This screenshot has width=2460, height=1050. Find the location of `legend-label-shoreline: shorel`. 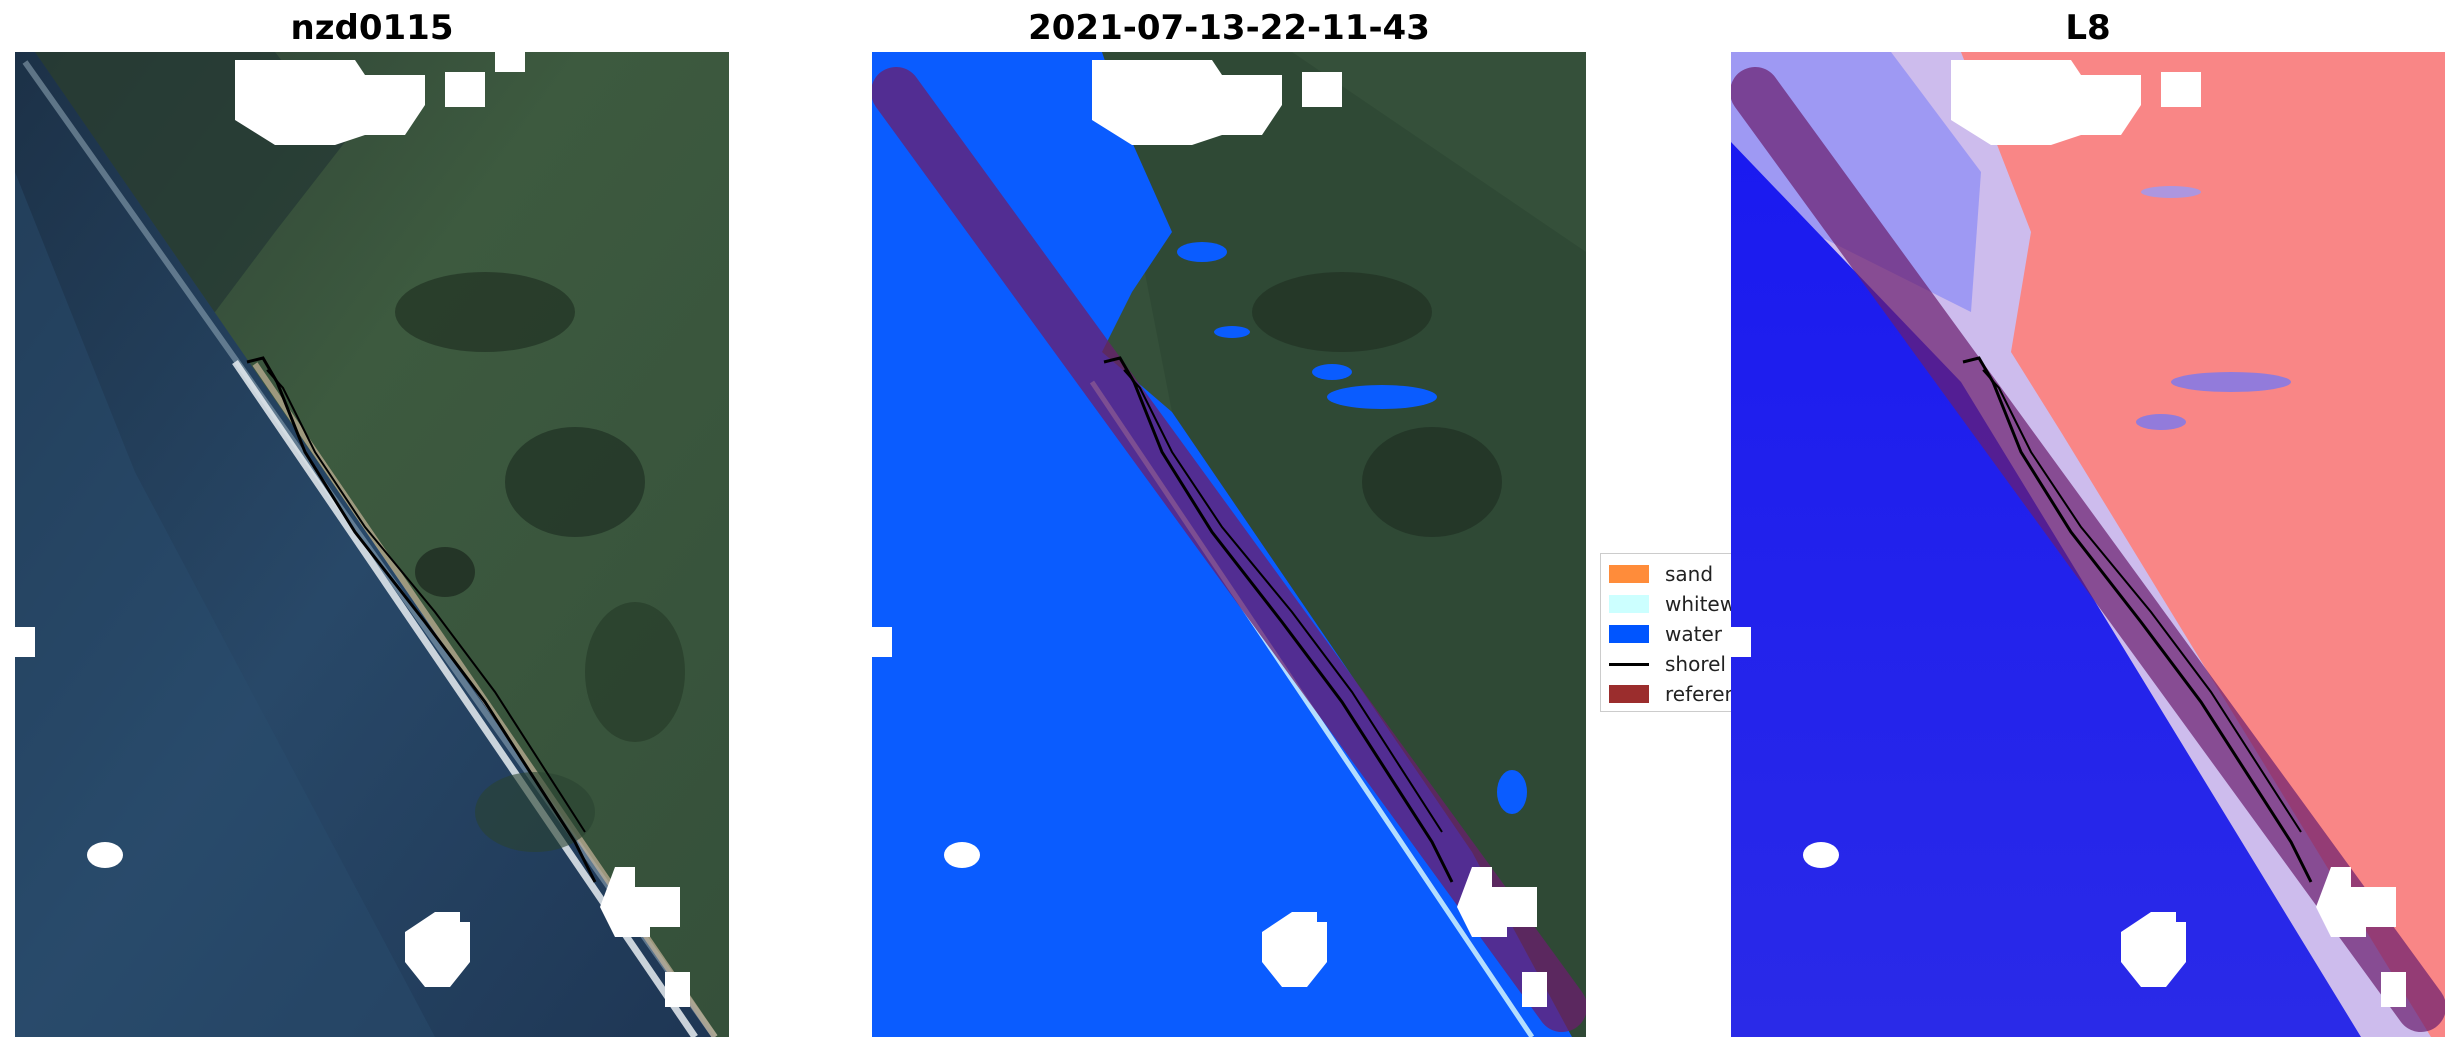

legend-label-shoreline: shorel is located at coordinates (1695, 664).